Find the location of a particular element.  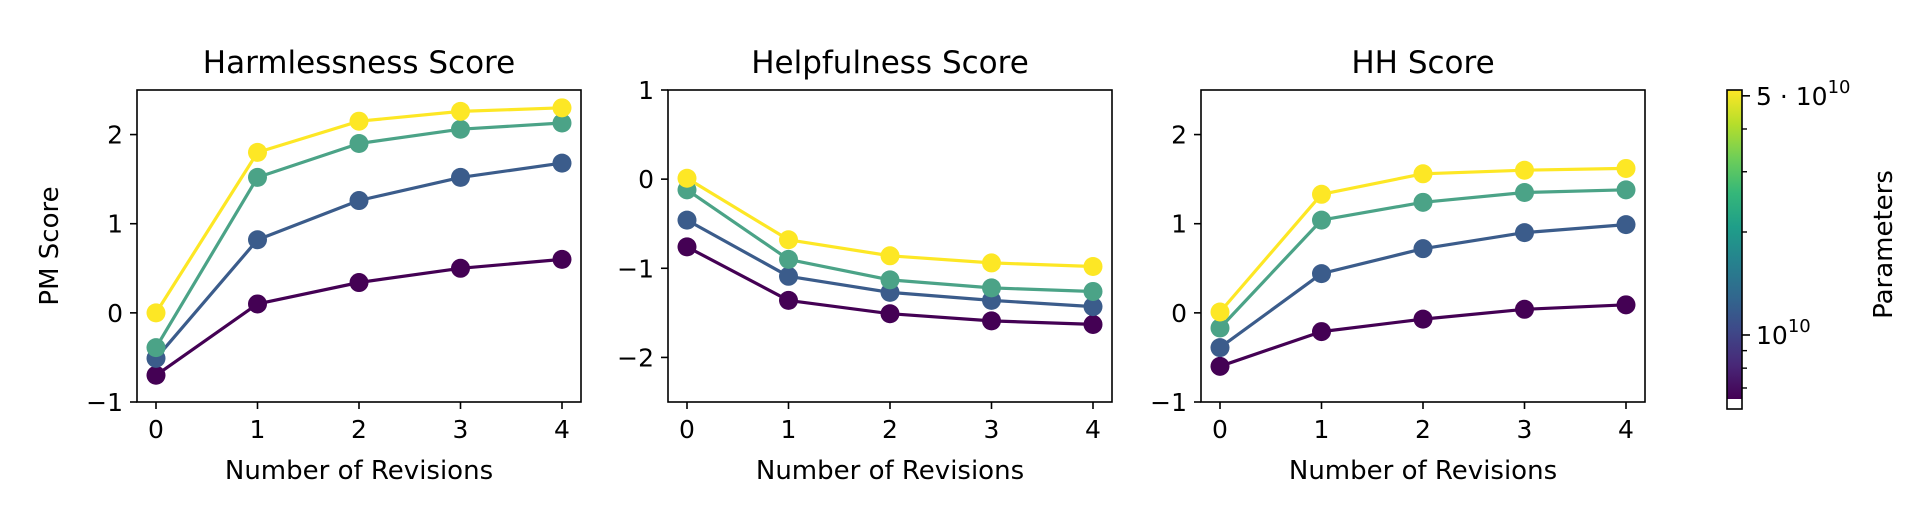

colorbar-fill is located at coordinates (1734, 244).